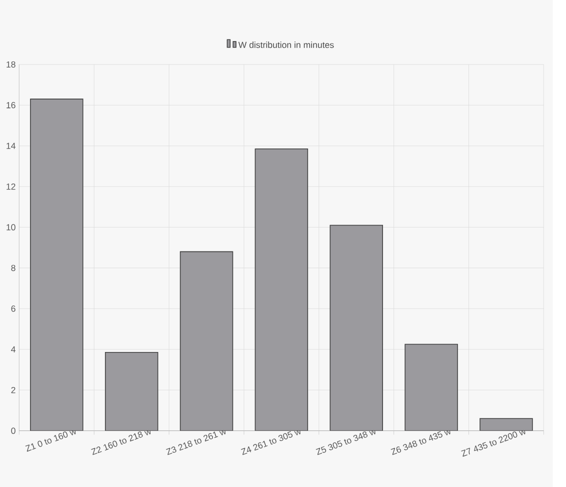 This screenshot has width=566, height=487. Describe the element at coordinates (11, 227) in the screenshot. I see `y-tick-label: 10` at that location.